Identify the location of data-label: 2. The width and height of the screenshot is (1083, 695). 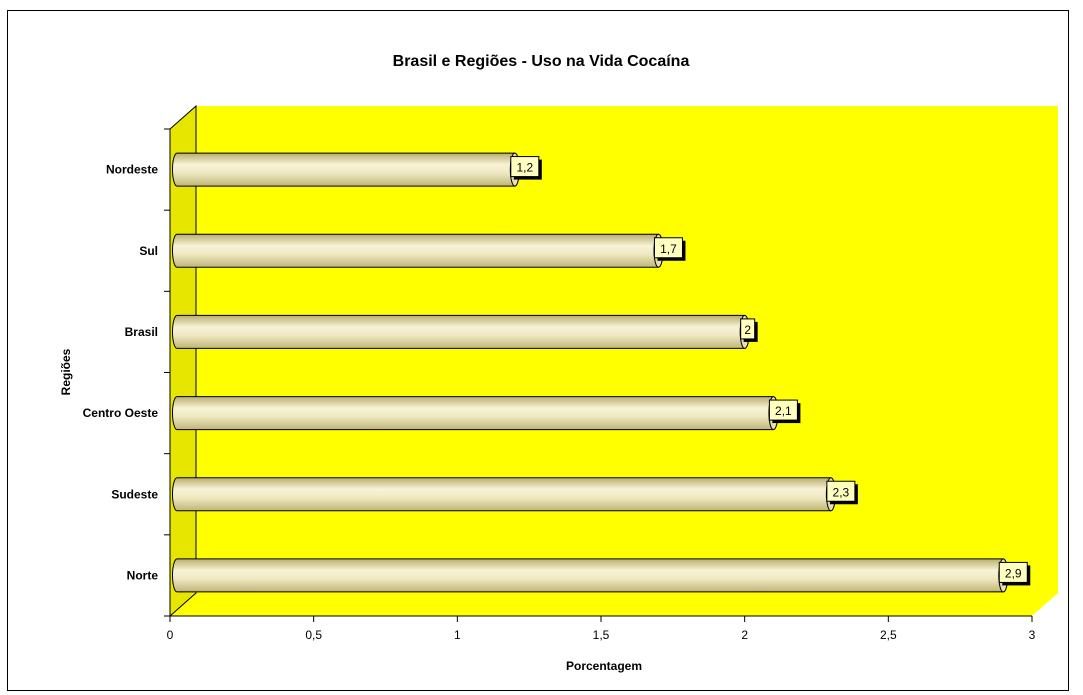
(747, 330).